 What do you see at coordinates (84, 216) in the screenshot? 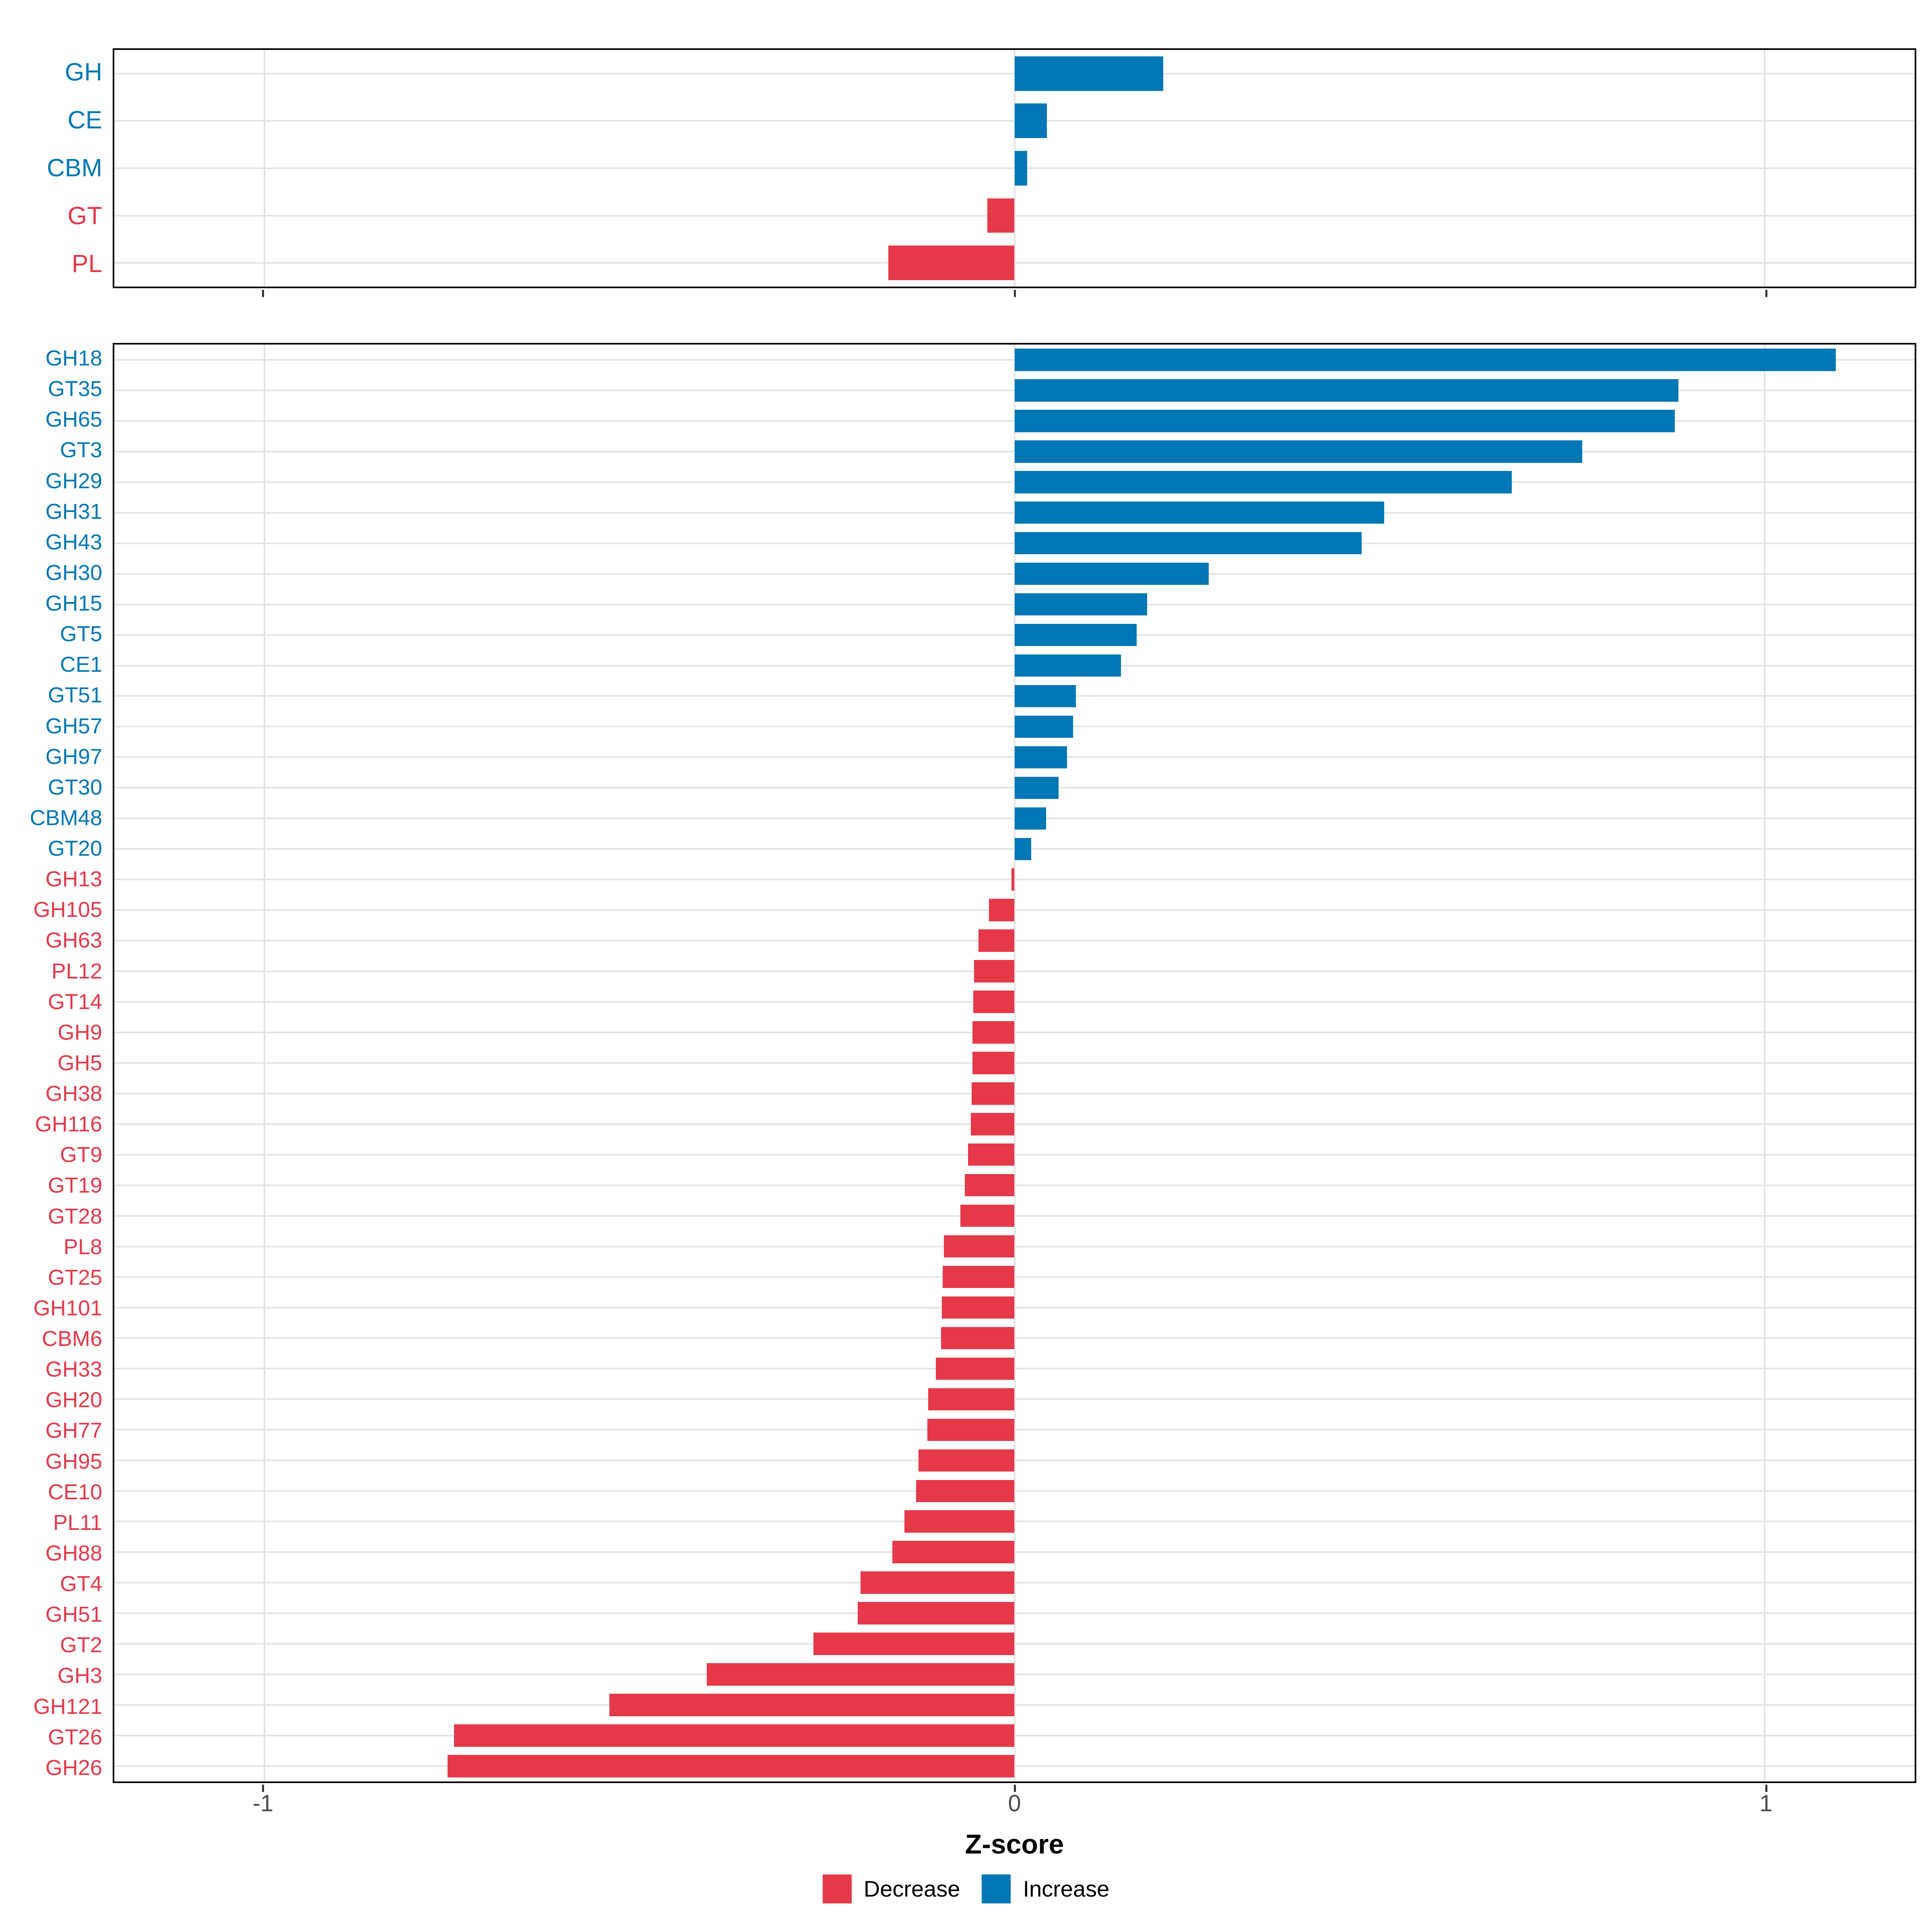
I see `y-tick-label-GT: GT` at bounding box center [84, 216].